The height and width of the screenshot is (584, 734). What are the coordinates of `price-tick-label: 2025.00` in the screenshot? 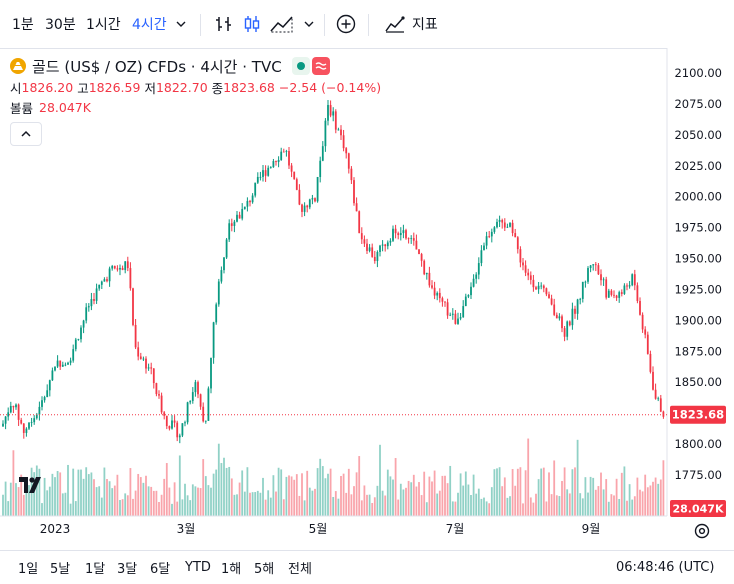 It's located at (698, 166).